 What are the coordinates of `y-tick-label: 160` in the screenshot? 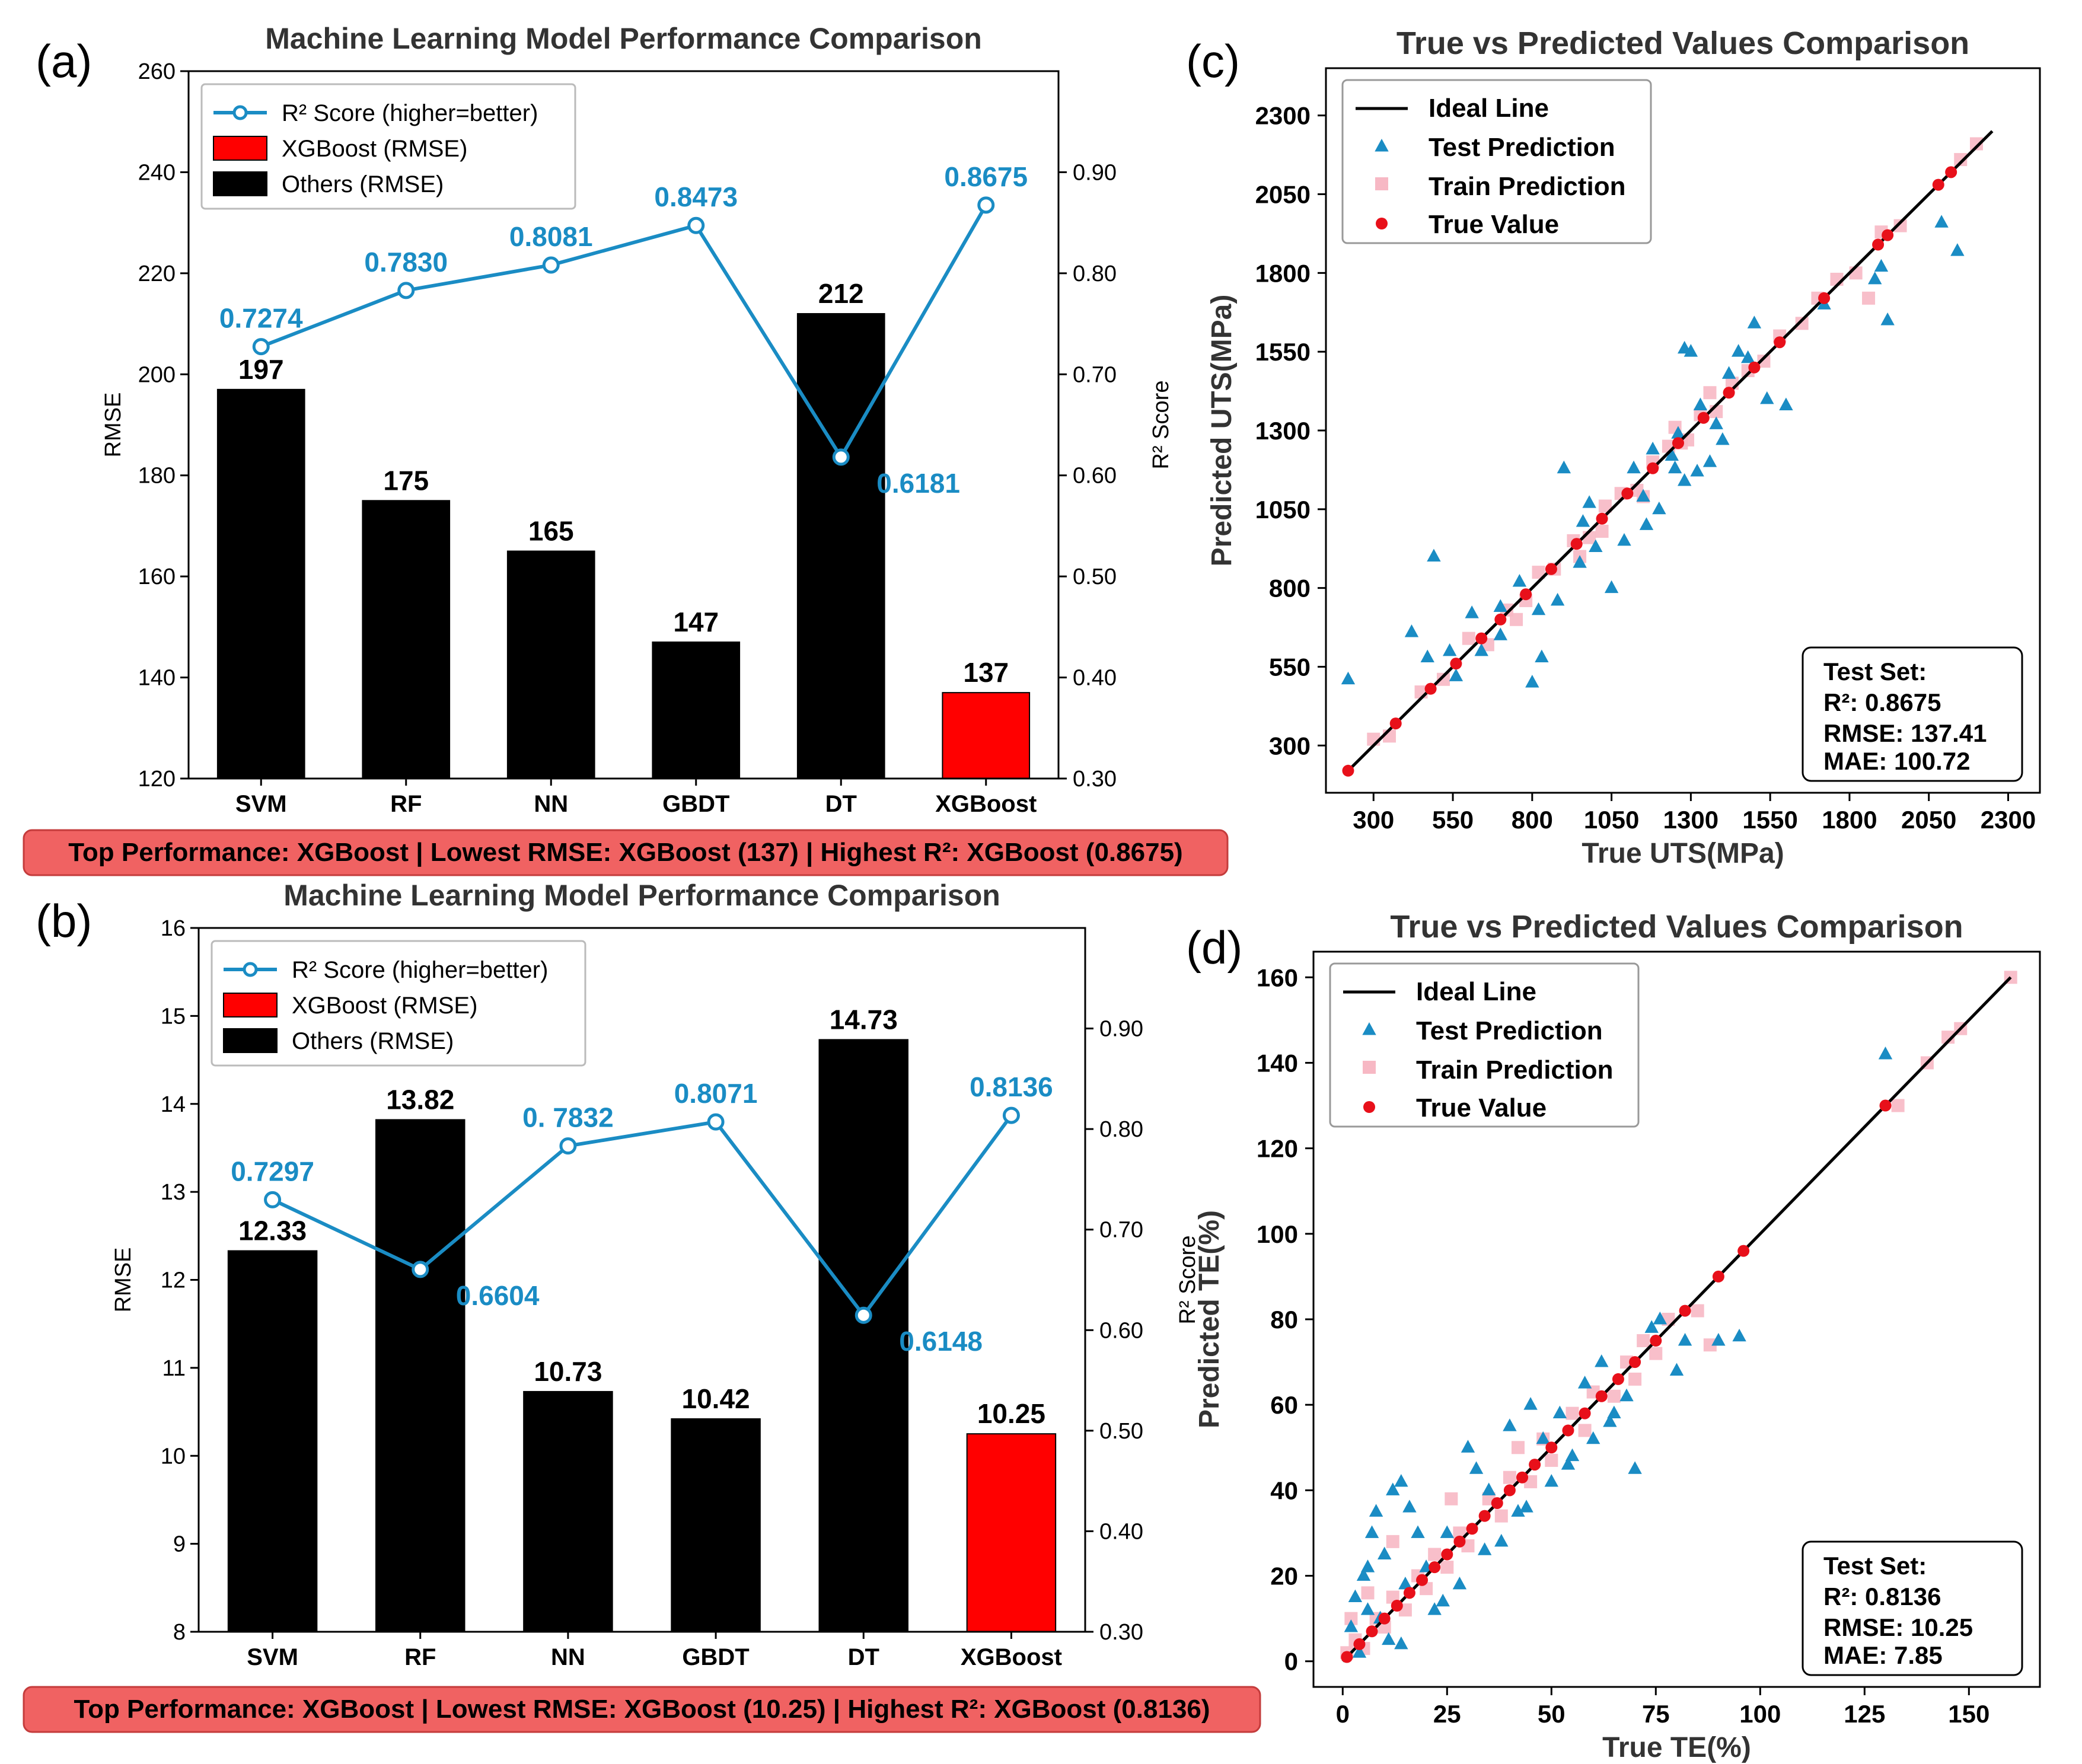 It's located at (1278, 977).